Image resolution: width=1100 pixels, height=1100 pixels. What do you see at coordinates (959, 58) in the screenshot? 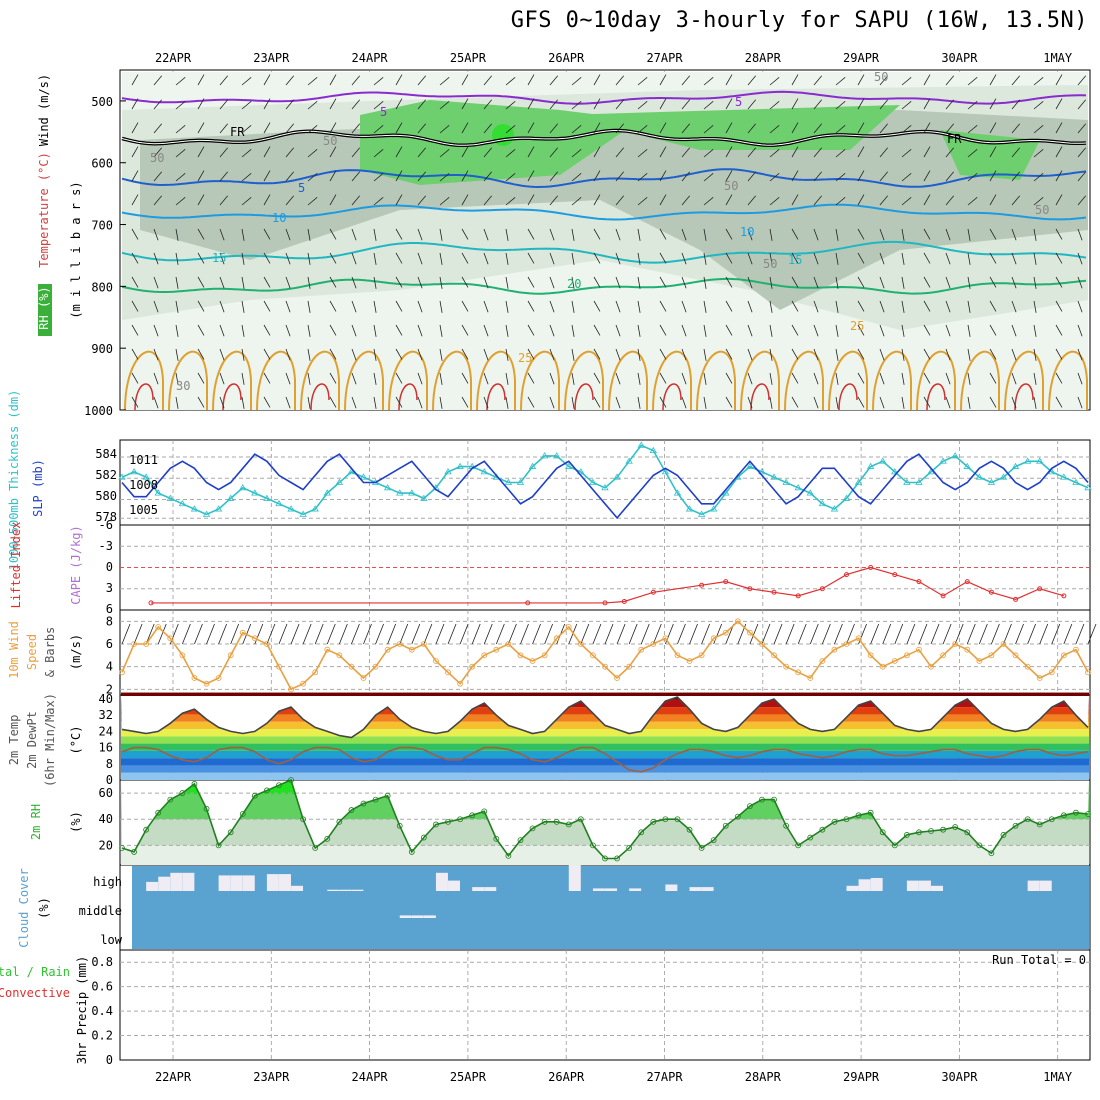
I see `date-label-top: 30APR` at bounding box center [959, 58].